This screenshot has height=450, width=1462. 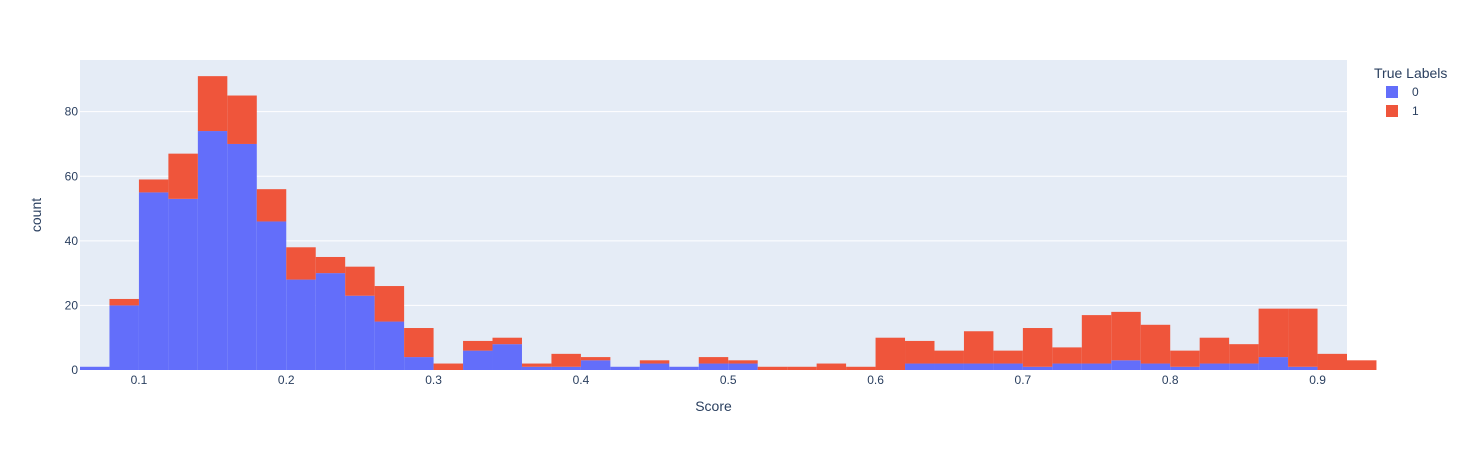 I want to click on x-tick-label: 0.6, so click(x=875, y=380).